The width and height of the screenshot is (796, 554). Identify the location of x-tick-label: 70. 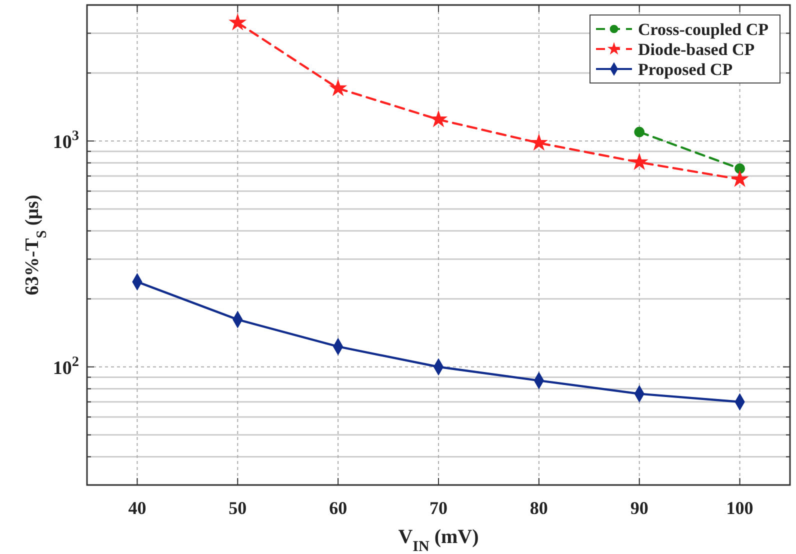
(439, 508).